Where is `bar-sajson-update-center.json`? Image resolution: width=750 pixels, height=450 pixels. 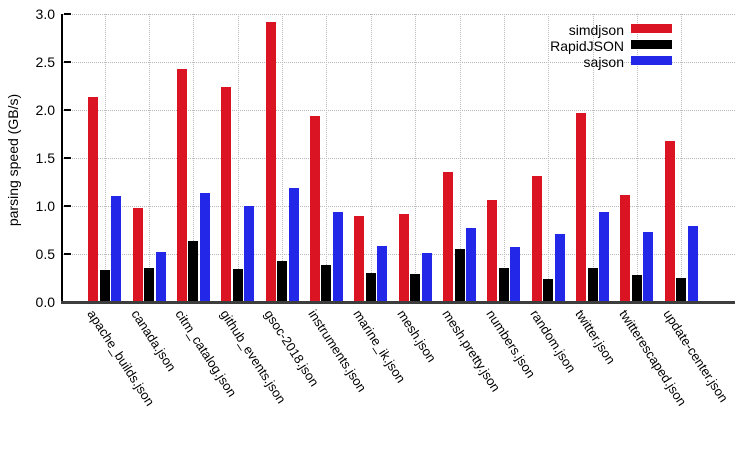
bar-sajson-update-center.json is located at coordinates (692, 263).